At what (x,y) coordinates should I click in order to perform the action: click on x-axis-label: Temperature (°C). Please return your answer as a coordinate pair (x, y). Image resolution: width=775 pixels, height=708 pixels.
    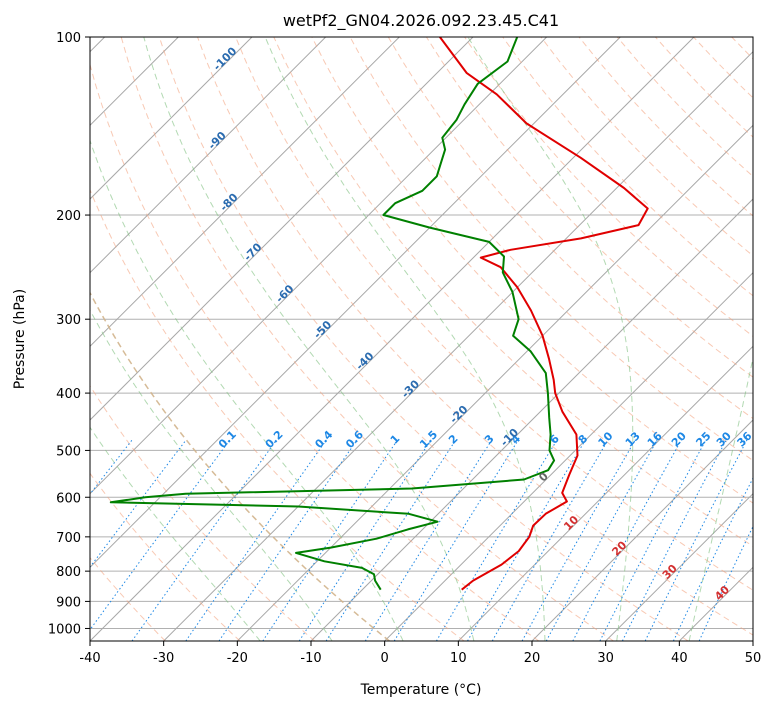
    Looking at the image, I should click on (421, 690).